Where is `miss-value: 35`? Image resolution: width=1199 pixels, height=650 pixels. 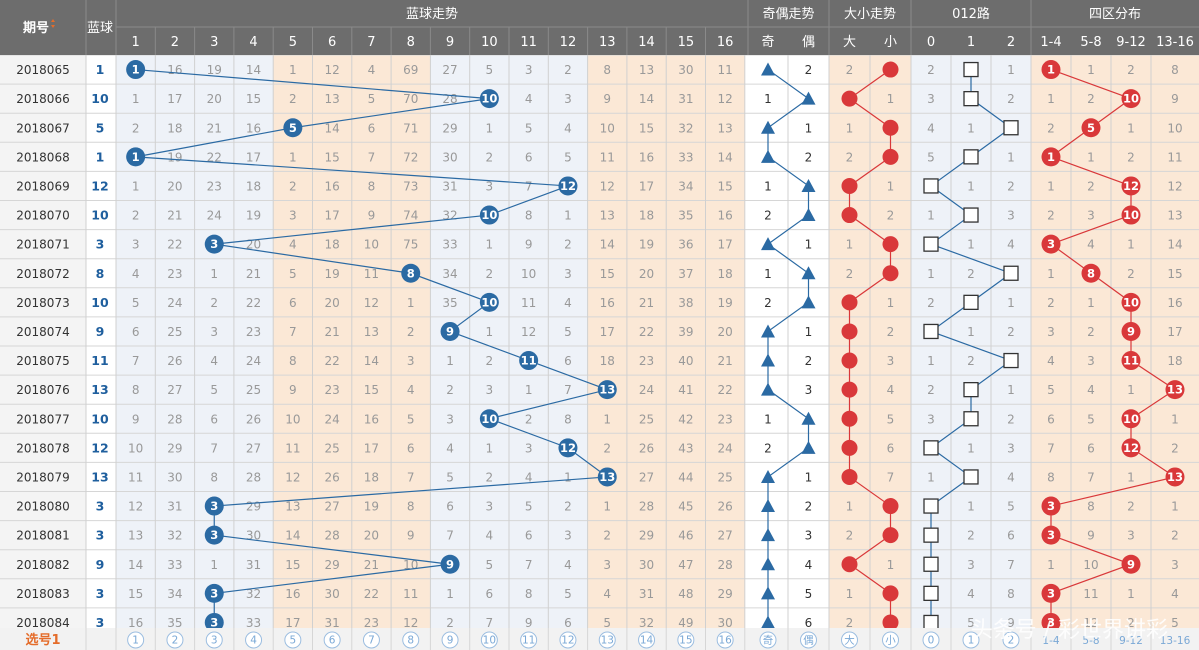 miss-value: 35 is located at coordinates (174, 623).